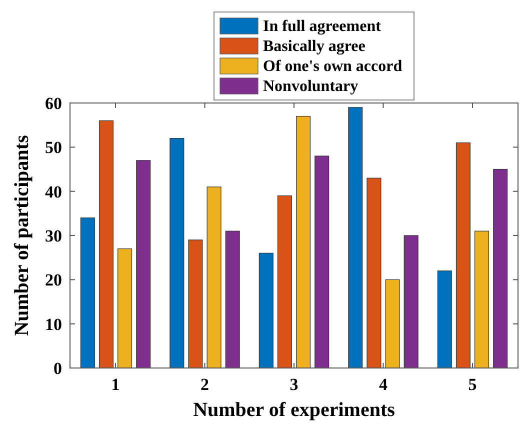 Image resolution: width=530 pixels, height=434 pixels. What do you see at coordinates (53, 103) in the screenshot?
I see `y-tick-label: 60` at bounding box center [53, 103].